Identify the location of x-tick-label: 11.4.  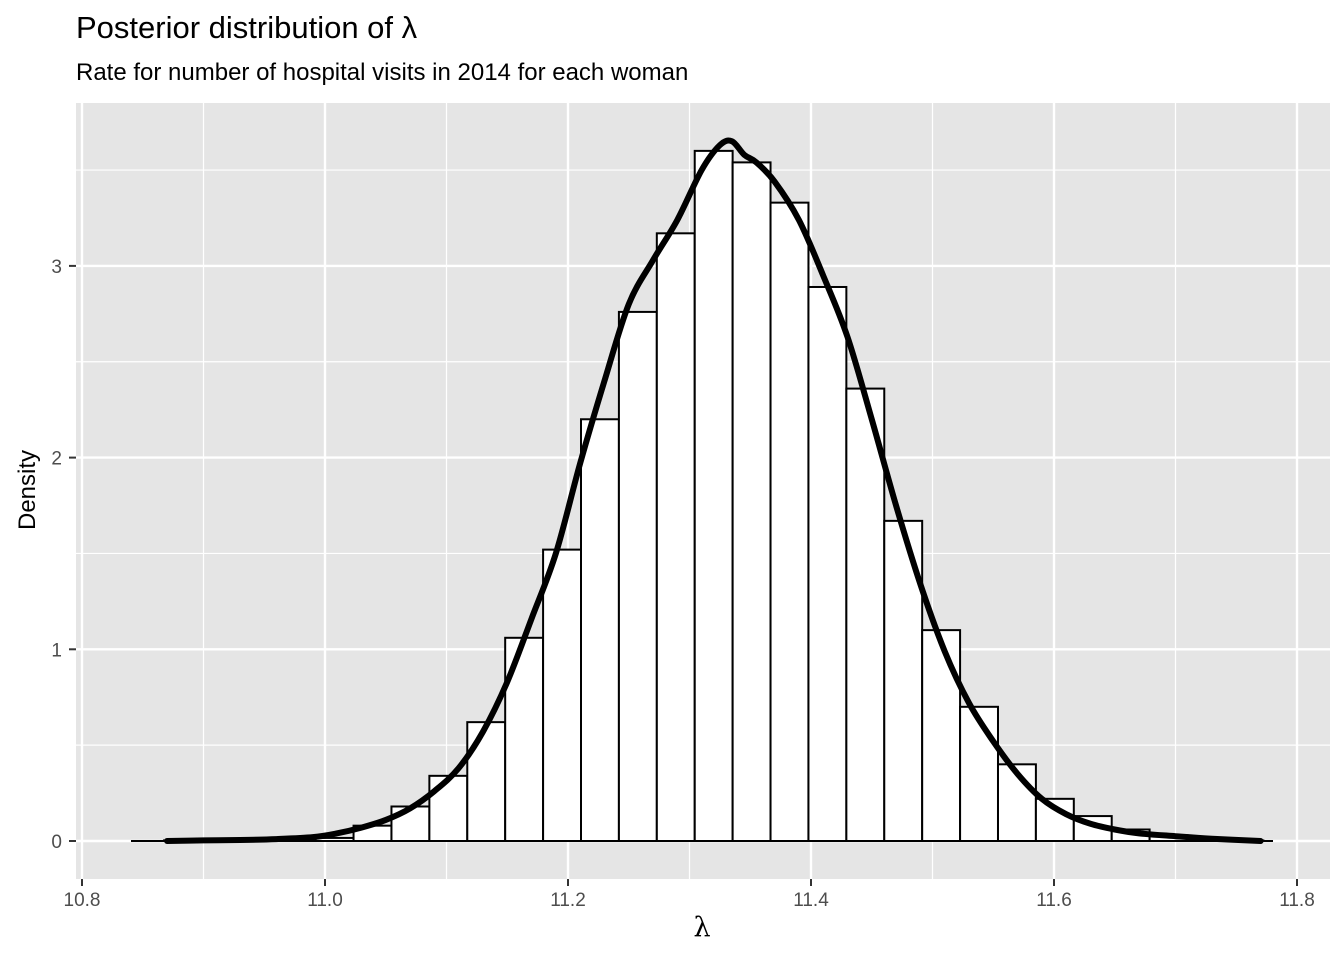
(811, 900).